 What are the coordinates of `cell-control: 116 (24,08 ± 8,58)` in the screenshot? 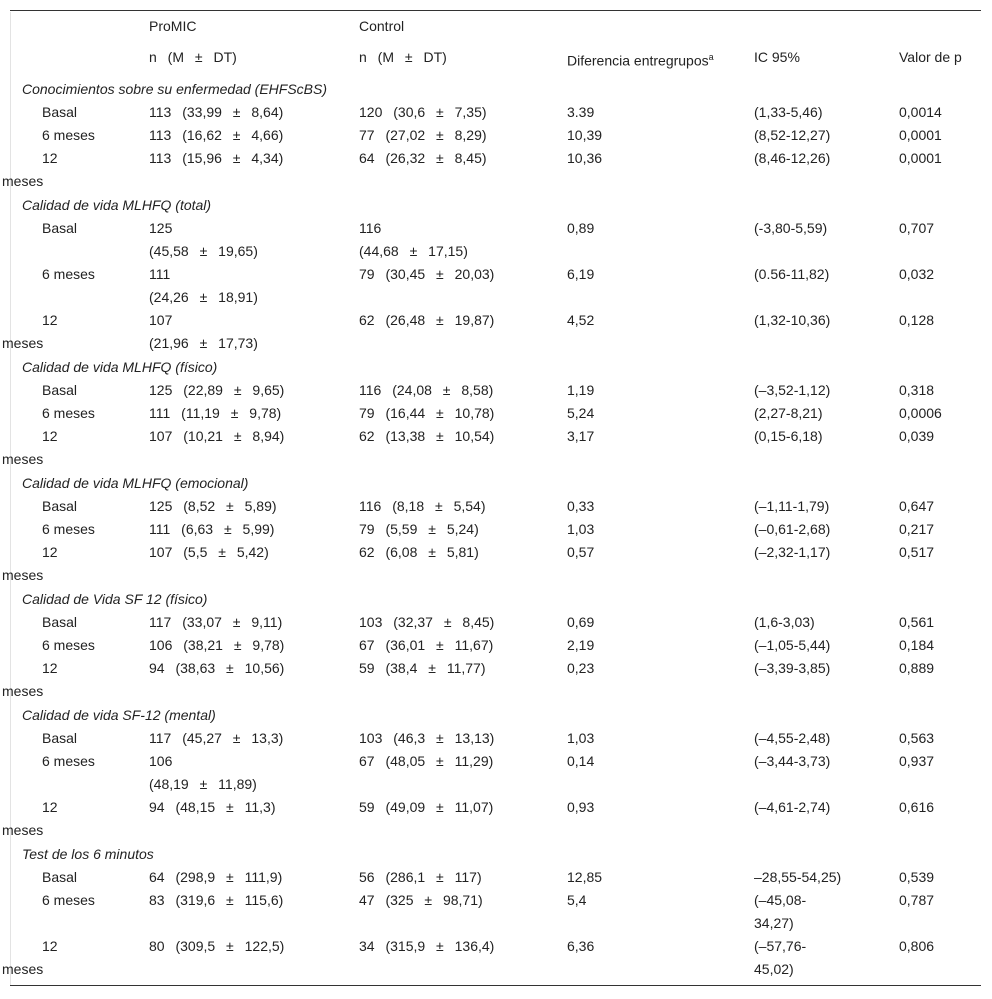 It's located at (463, 390).